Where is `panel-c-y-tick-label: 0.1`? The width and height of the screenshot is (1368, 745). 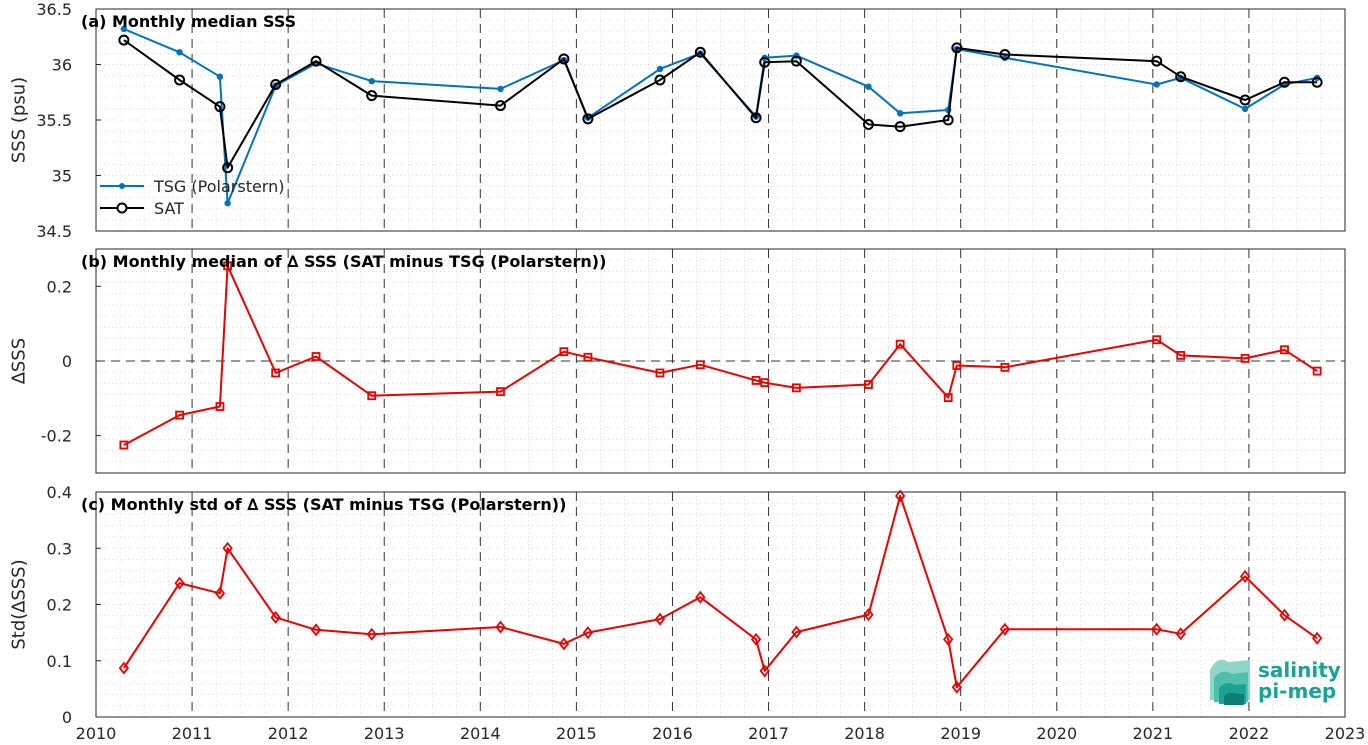 panel-c-y-tick-label: 0.1 is located at coordinates (59, 661).